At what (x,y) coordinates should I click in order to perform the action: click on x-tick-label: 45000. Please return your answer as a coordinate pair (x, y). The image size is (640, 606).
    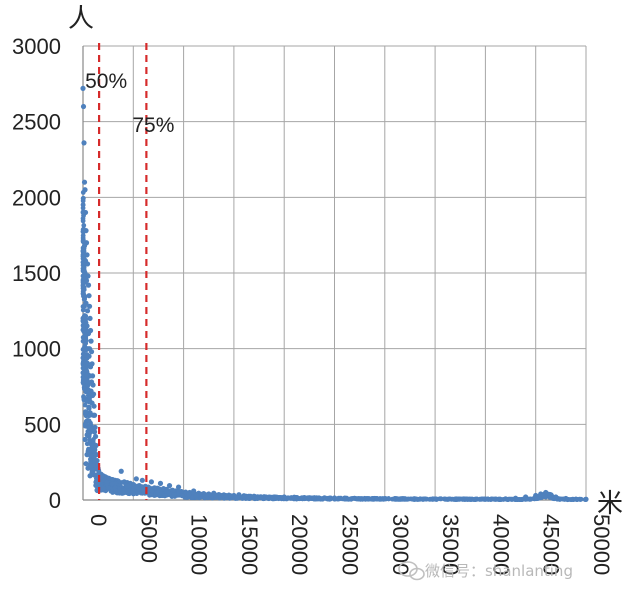
    Looking at the image, I should click on (551, 544).